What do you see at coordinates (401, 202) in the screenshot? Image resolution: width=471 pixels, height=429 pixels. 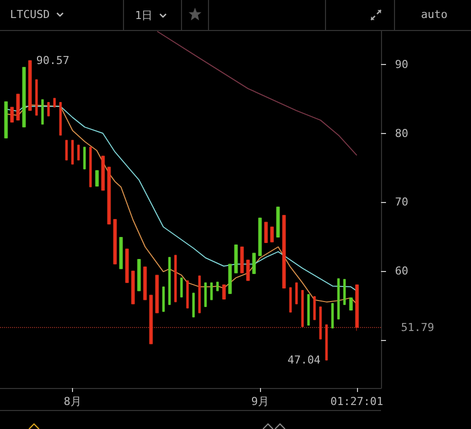 I see `y-tick-label: 70` at bounding box center [401, 202].